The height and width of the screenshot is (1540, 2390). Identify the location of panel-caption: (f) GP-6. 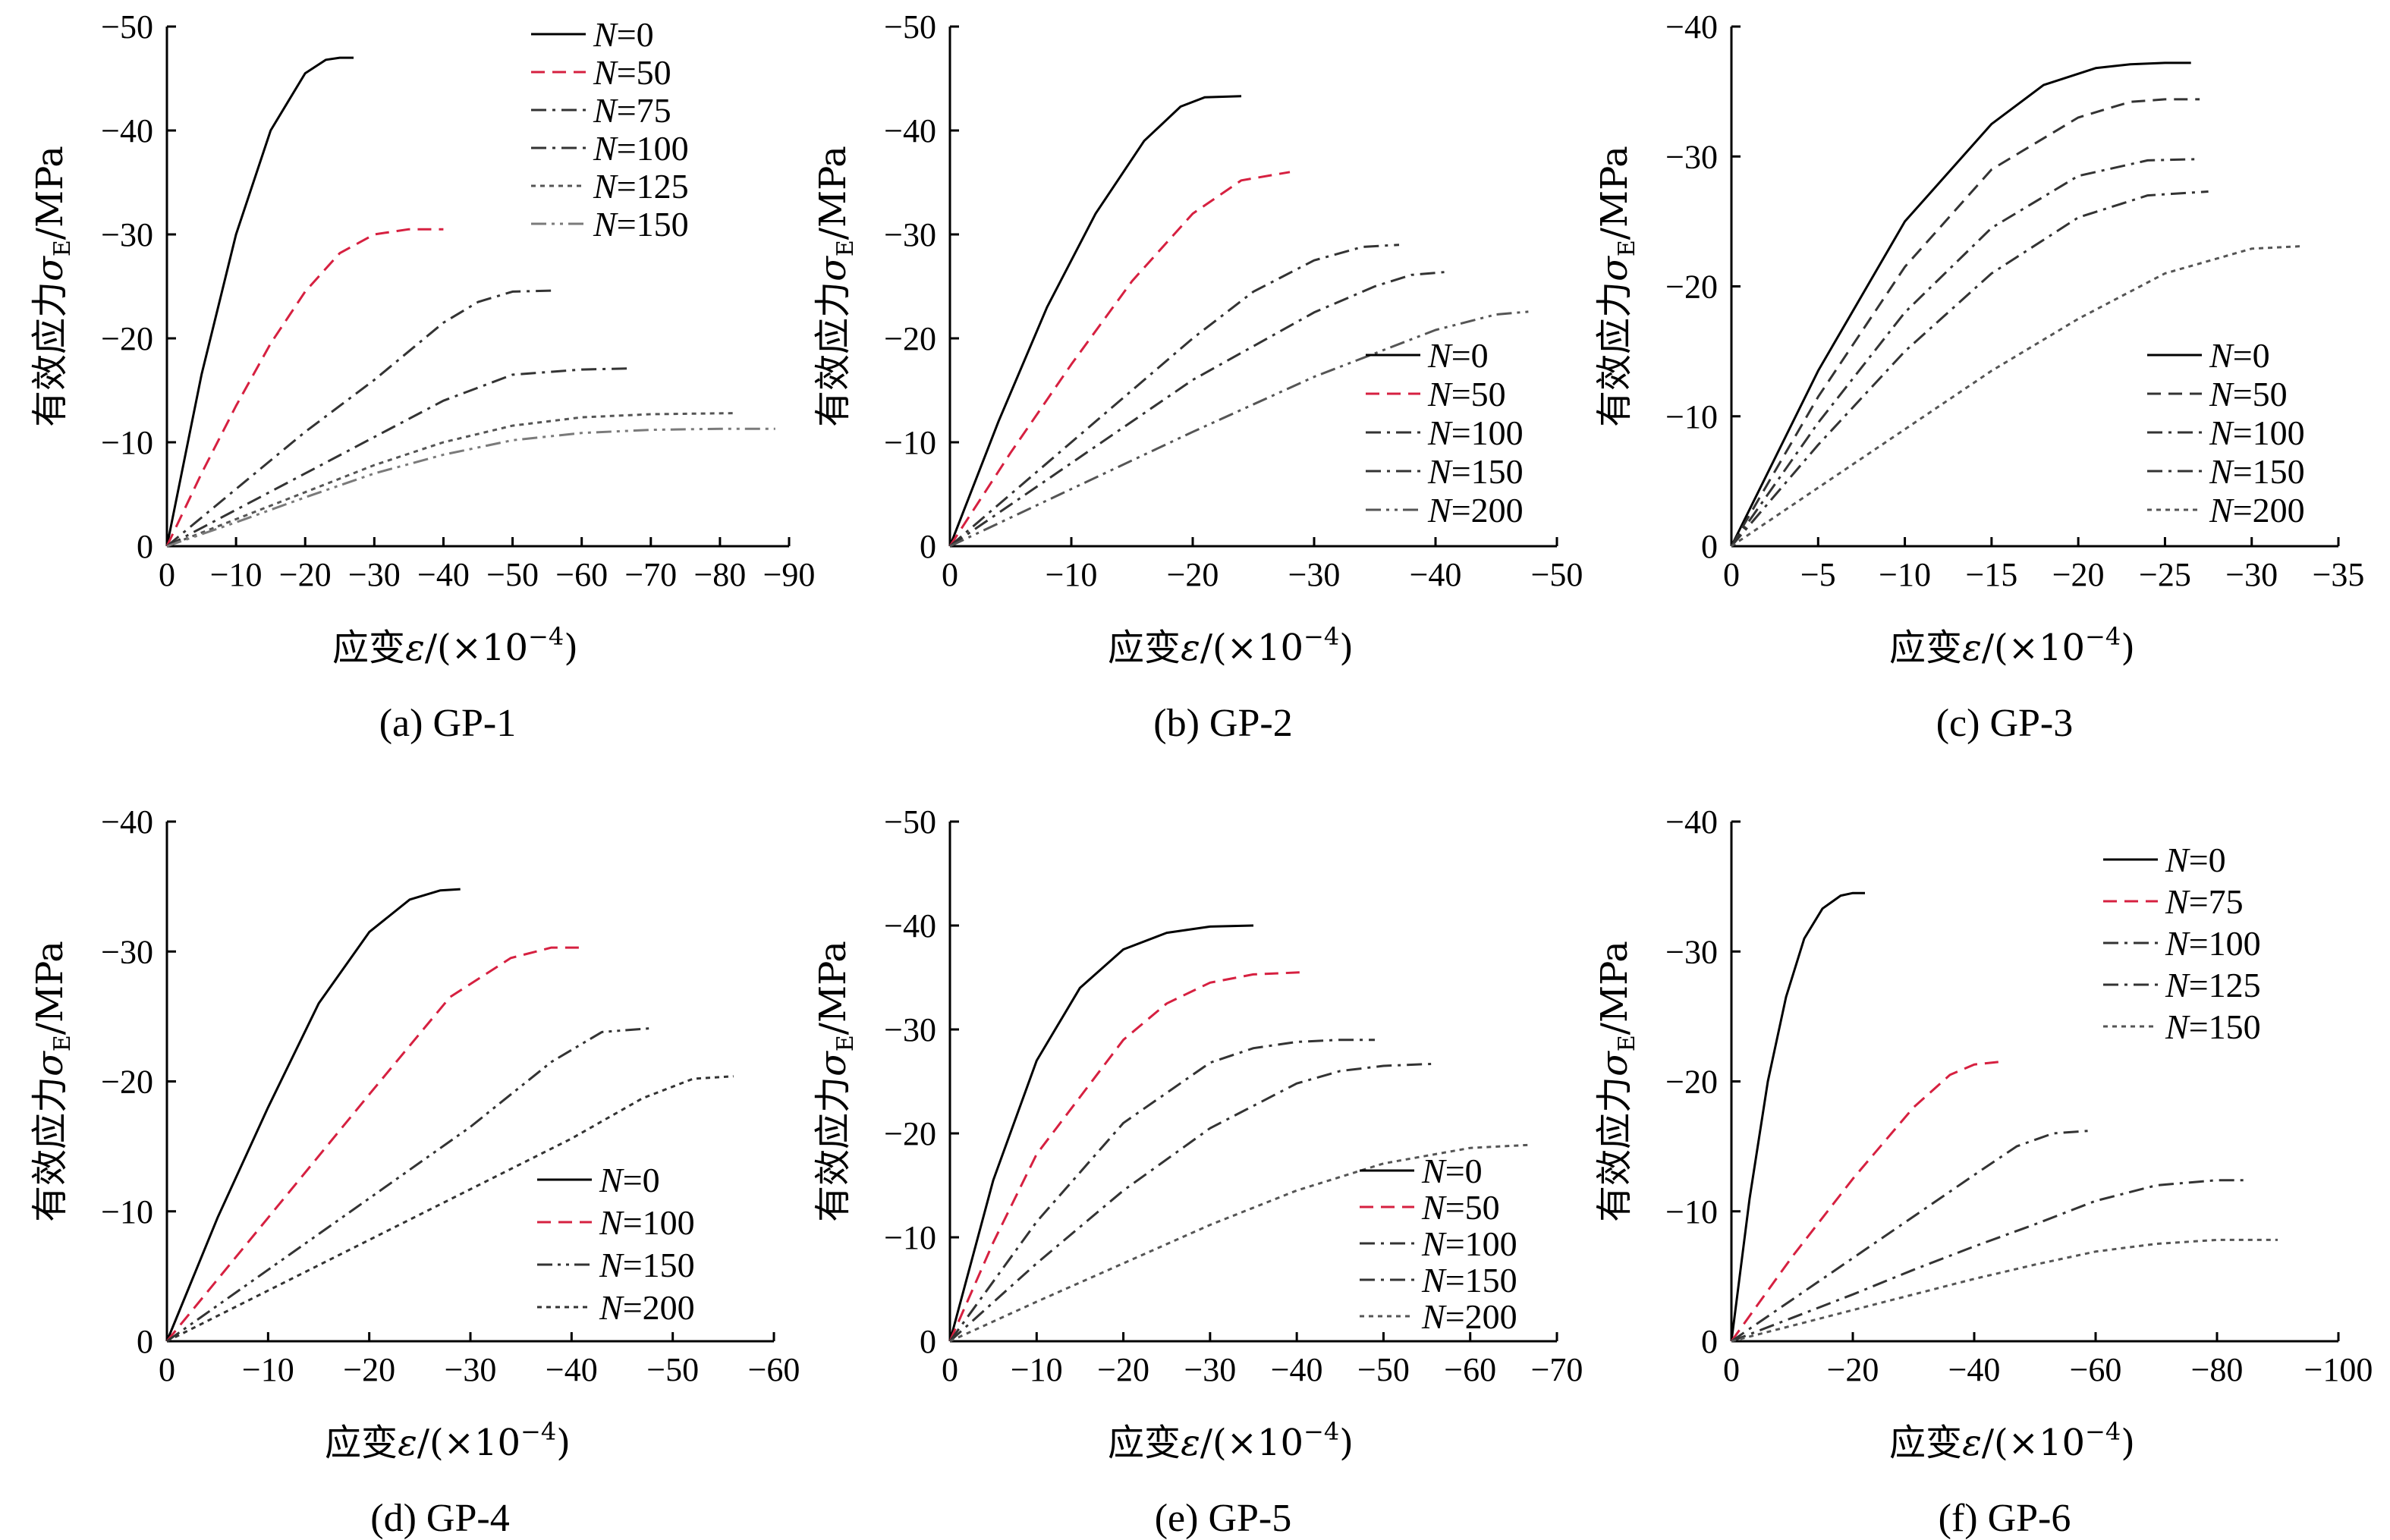
(2005, 1518).